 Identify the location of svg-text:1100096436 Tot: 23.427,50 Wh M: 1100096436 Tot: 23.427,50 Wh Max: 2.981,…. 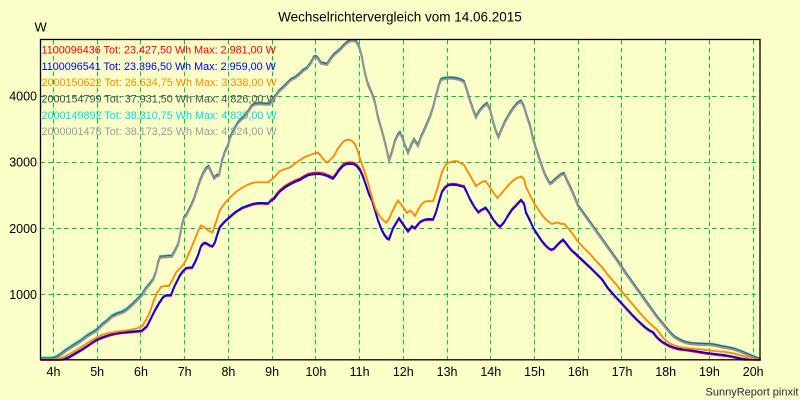
(159, 51).